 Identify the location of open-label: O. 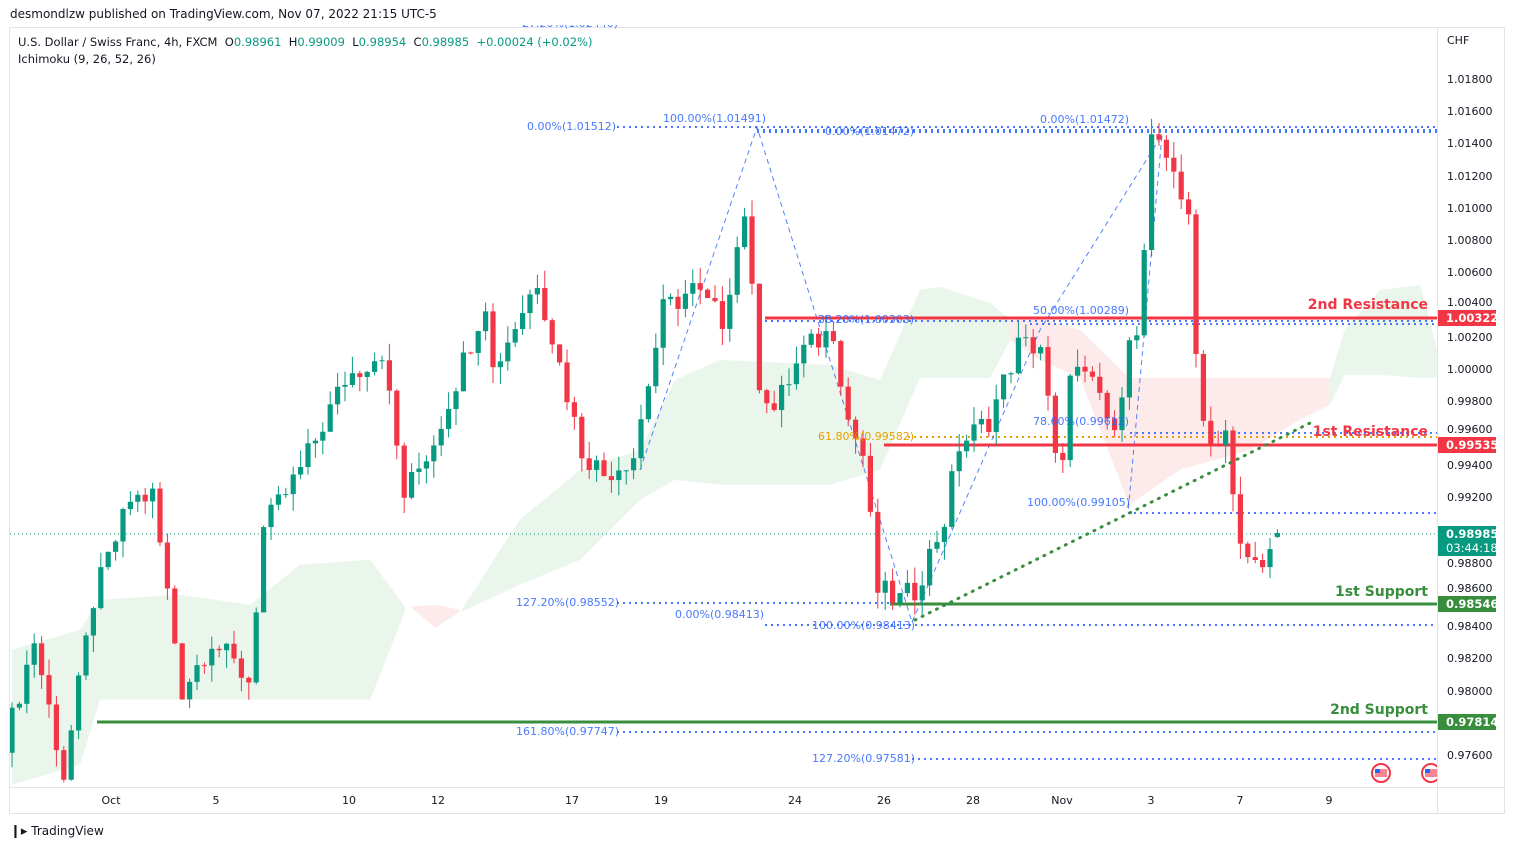
(229, 42).